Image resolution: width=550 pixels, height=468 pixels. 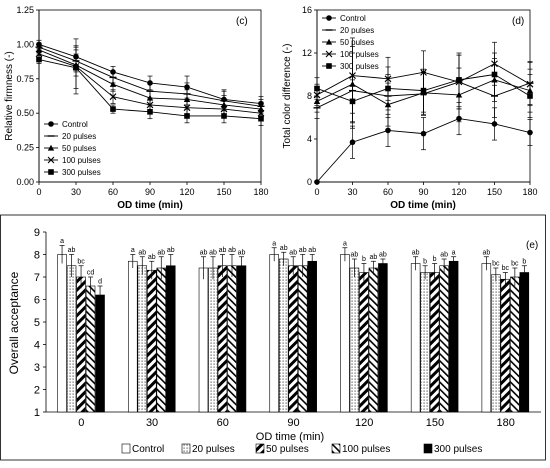 What do you see at coordinates (186, 192) in the screenshot?
I see `c-xtick-label: 120` at bounding box center [186, 192].